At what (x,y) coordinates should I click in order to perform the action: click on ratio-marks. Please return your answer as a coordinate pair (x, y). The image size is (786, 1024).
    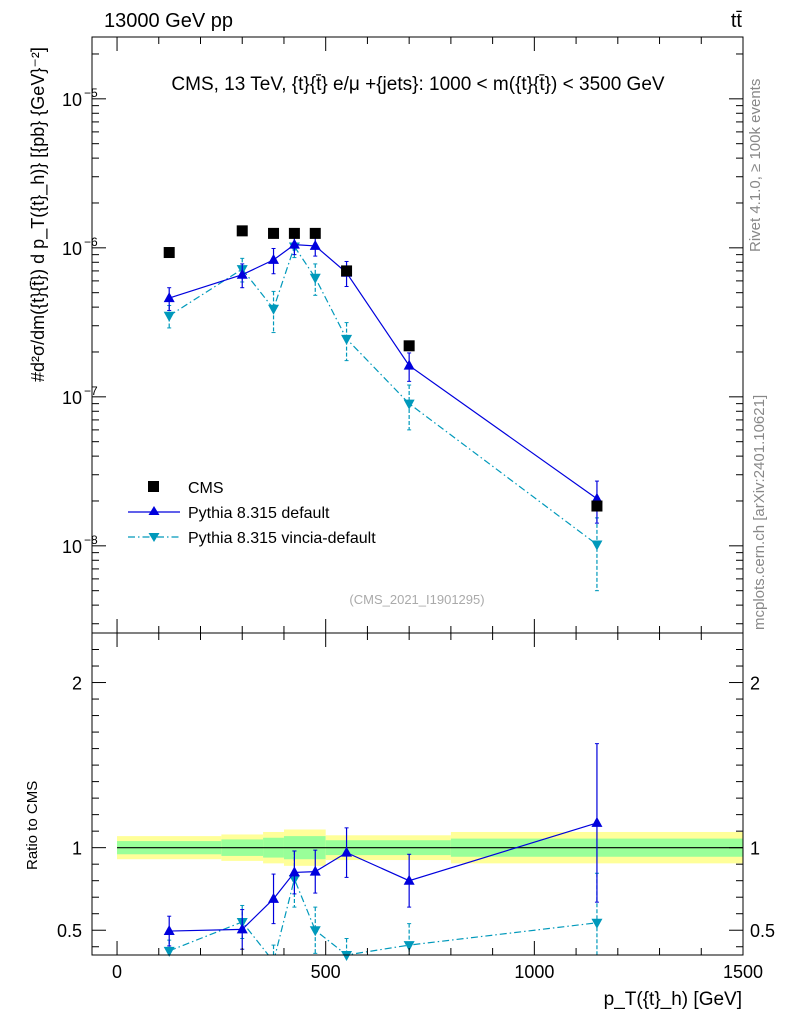
    Looking at the image, I should click on (383, 852).